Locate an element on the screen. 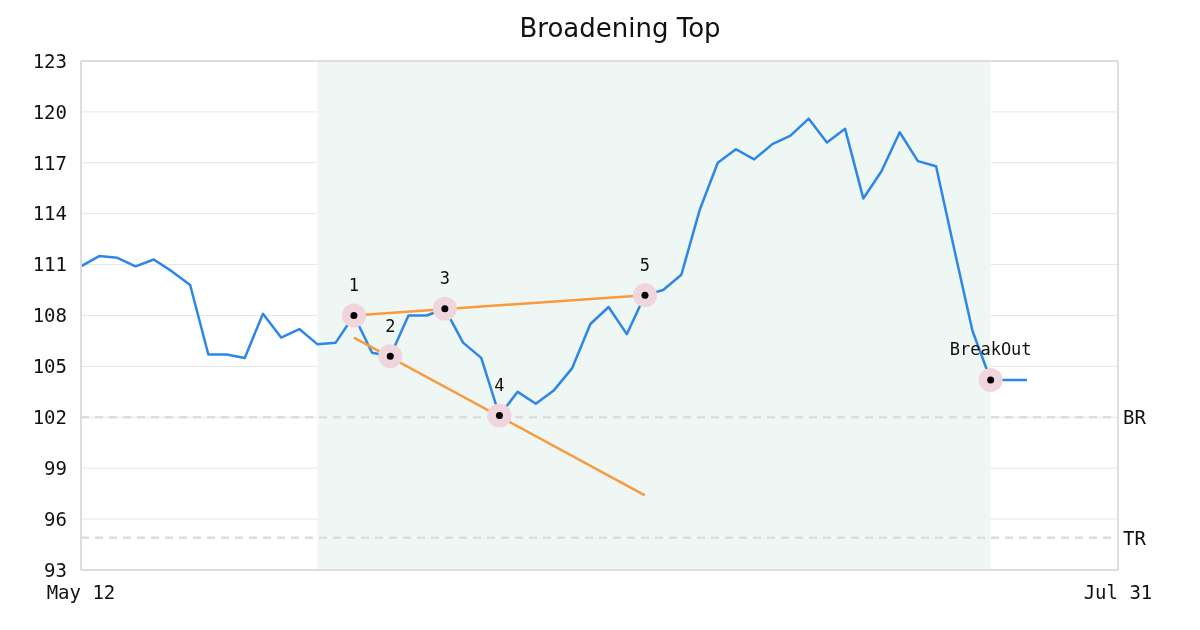 This screenshot has width=1200, height=630. y-tick-label: 114 is located at coordinates (49, 213).